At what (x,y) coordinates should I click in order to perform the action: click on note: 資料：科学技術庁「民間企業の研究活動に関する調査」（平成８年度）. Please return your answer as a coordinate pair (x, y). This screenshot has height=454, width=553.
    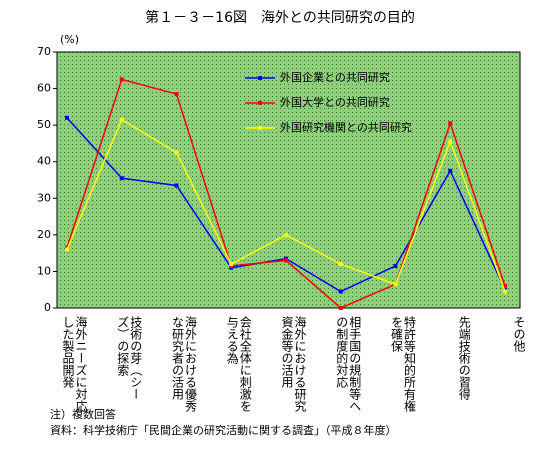
    Looking at the image, I should click on (223, 430).